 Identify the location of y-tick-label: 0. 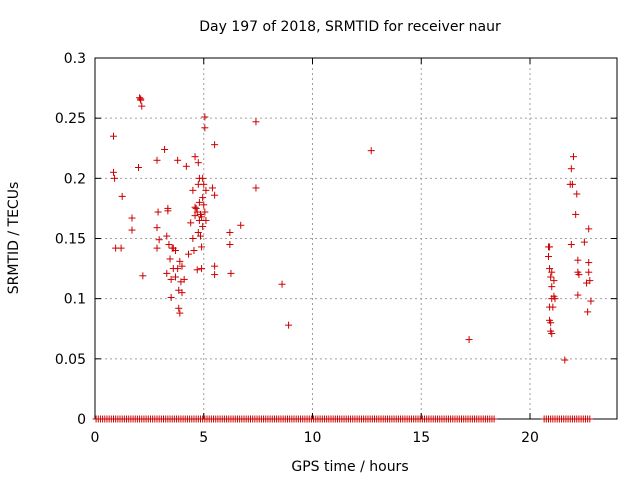
(81, 420).